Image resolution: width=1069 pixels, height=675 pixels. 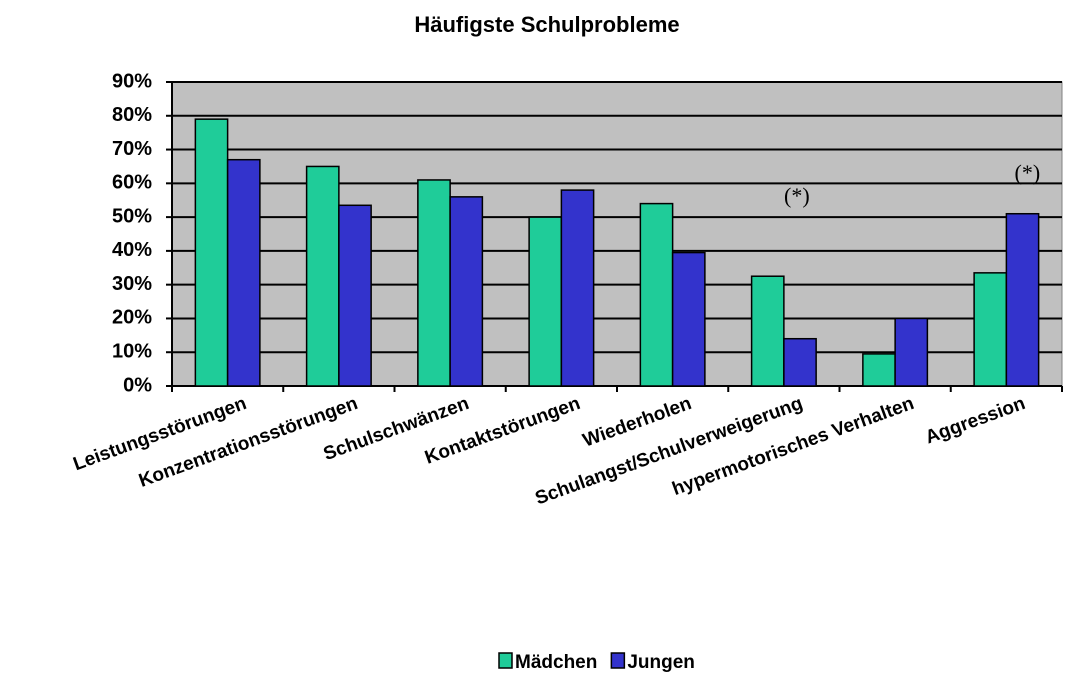 I want to click on y-tick-label: 20%, so click(x=132, y=318).